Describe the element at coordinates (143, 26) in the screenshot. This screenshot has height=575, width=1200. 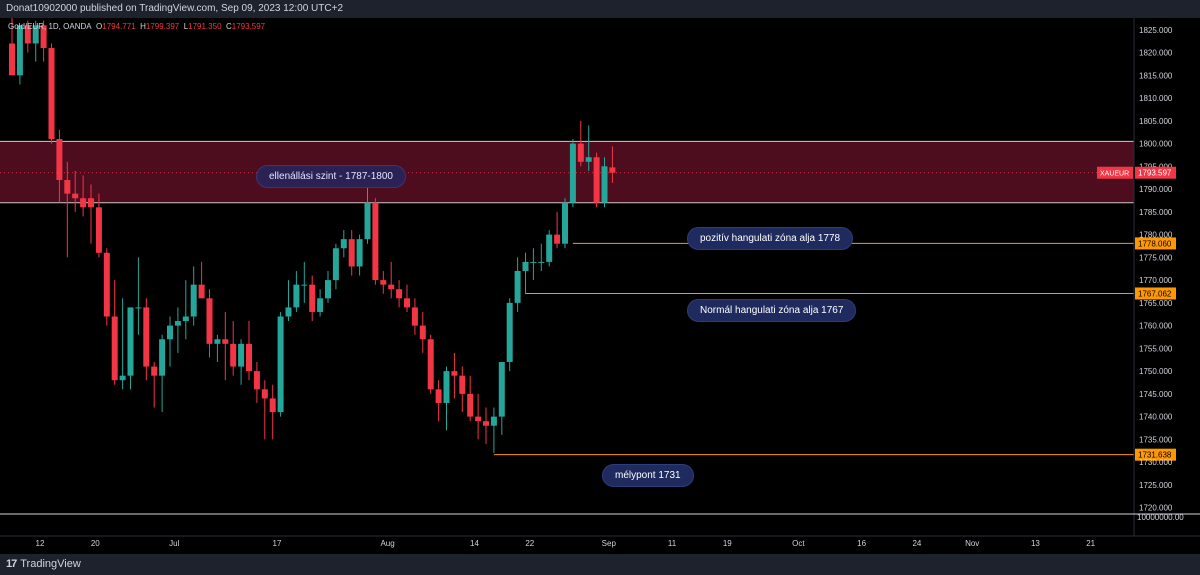
I see `legend-high-label: H` at that location.